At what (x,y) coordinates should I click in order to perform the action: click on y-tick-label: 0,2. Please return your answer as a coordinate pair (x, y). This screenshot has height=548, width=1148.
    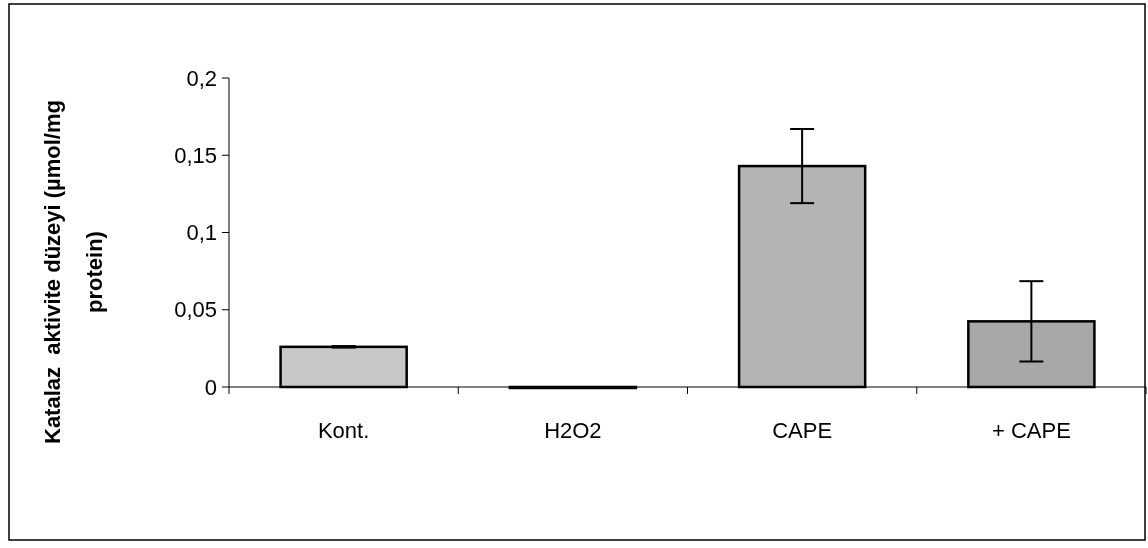
    Looking at the image, I should click on (201, 78).